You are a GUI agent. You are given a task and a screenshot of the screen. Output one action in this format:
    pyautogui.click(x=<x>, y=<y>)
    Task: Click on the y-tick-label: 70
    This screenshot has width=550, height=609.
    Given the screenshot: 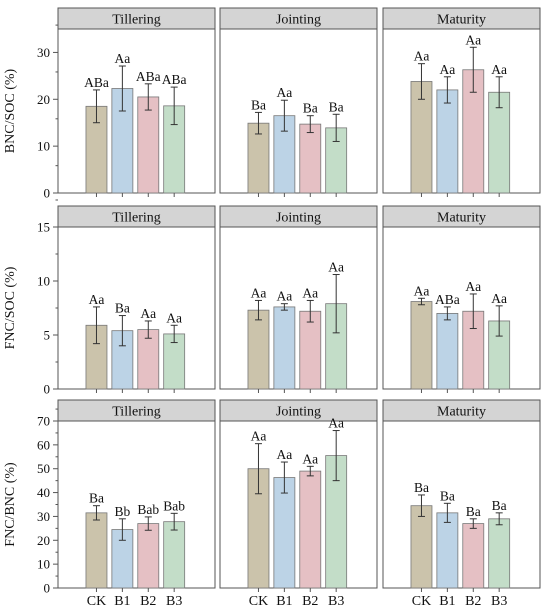 What is the action you would take?
    pyautogui.click(x=43, y=421)
    